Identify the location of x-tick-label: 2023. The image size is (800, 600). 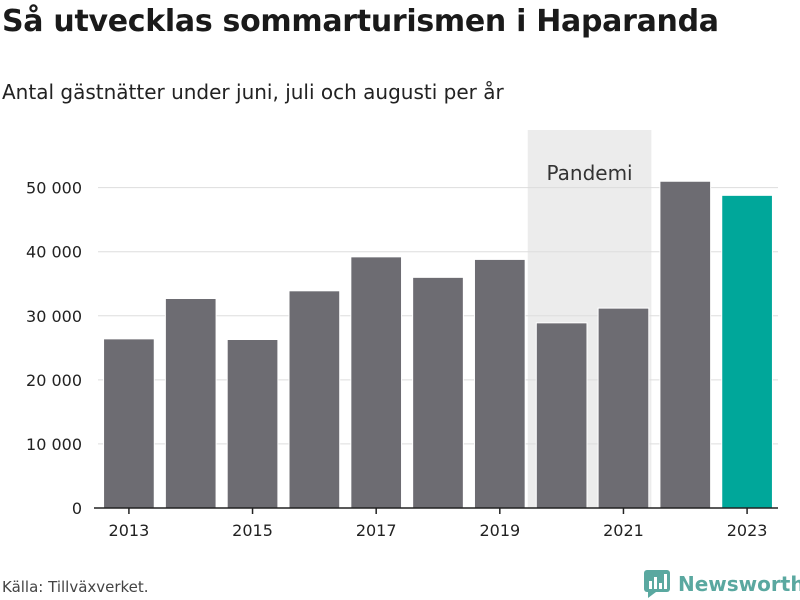
(747, 530).